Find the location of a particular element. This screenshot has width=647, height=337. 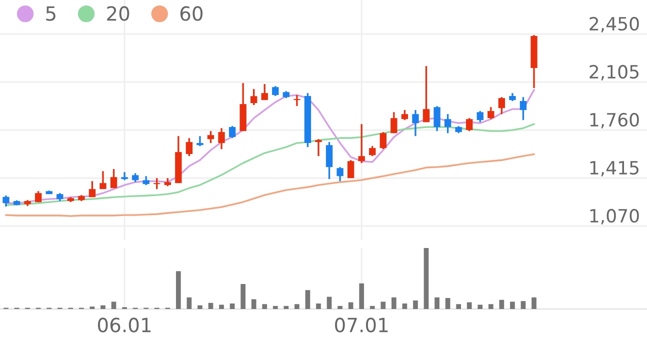

y-tick-label: 2,105 is located at coordinates (614, 72).